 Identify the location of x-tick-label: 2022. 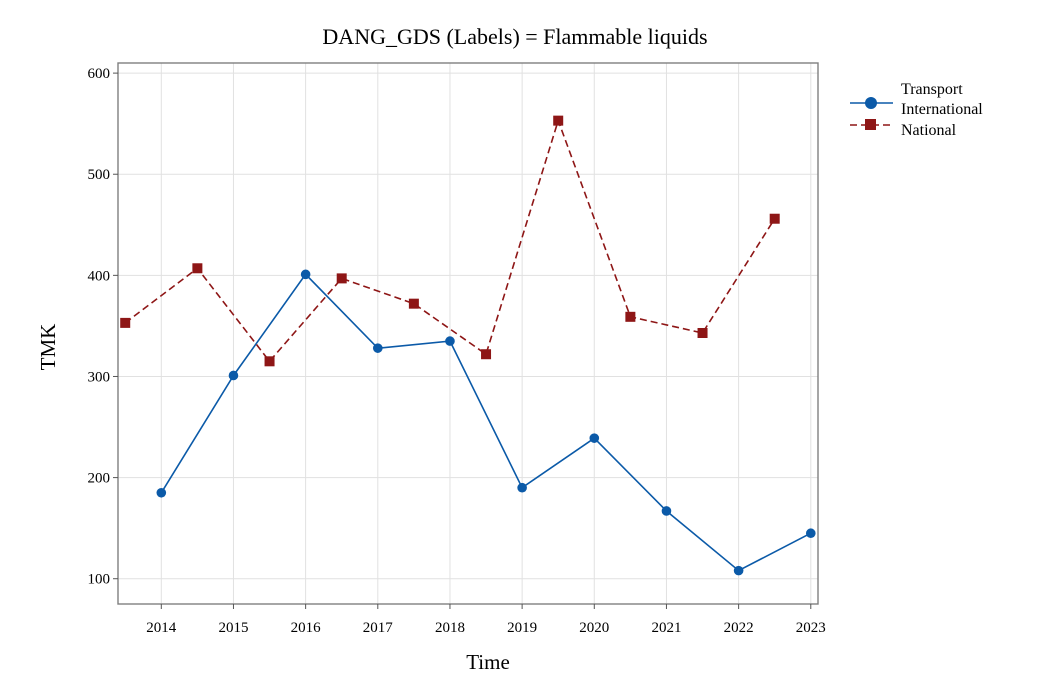
(739, 628).